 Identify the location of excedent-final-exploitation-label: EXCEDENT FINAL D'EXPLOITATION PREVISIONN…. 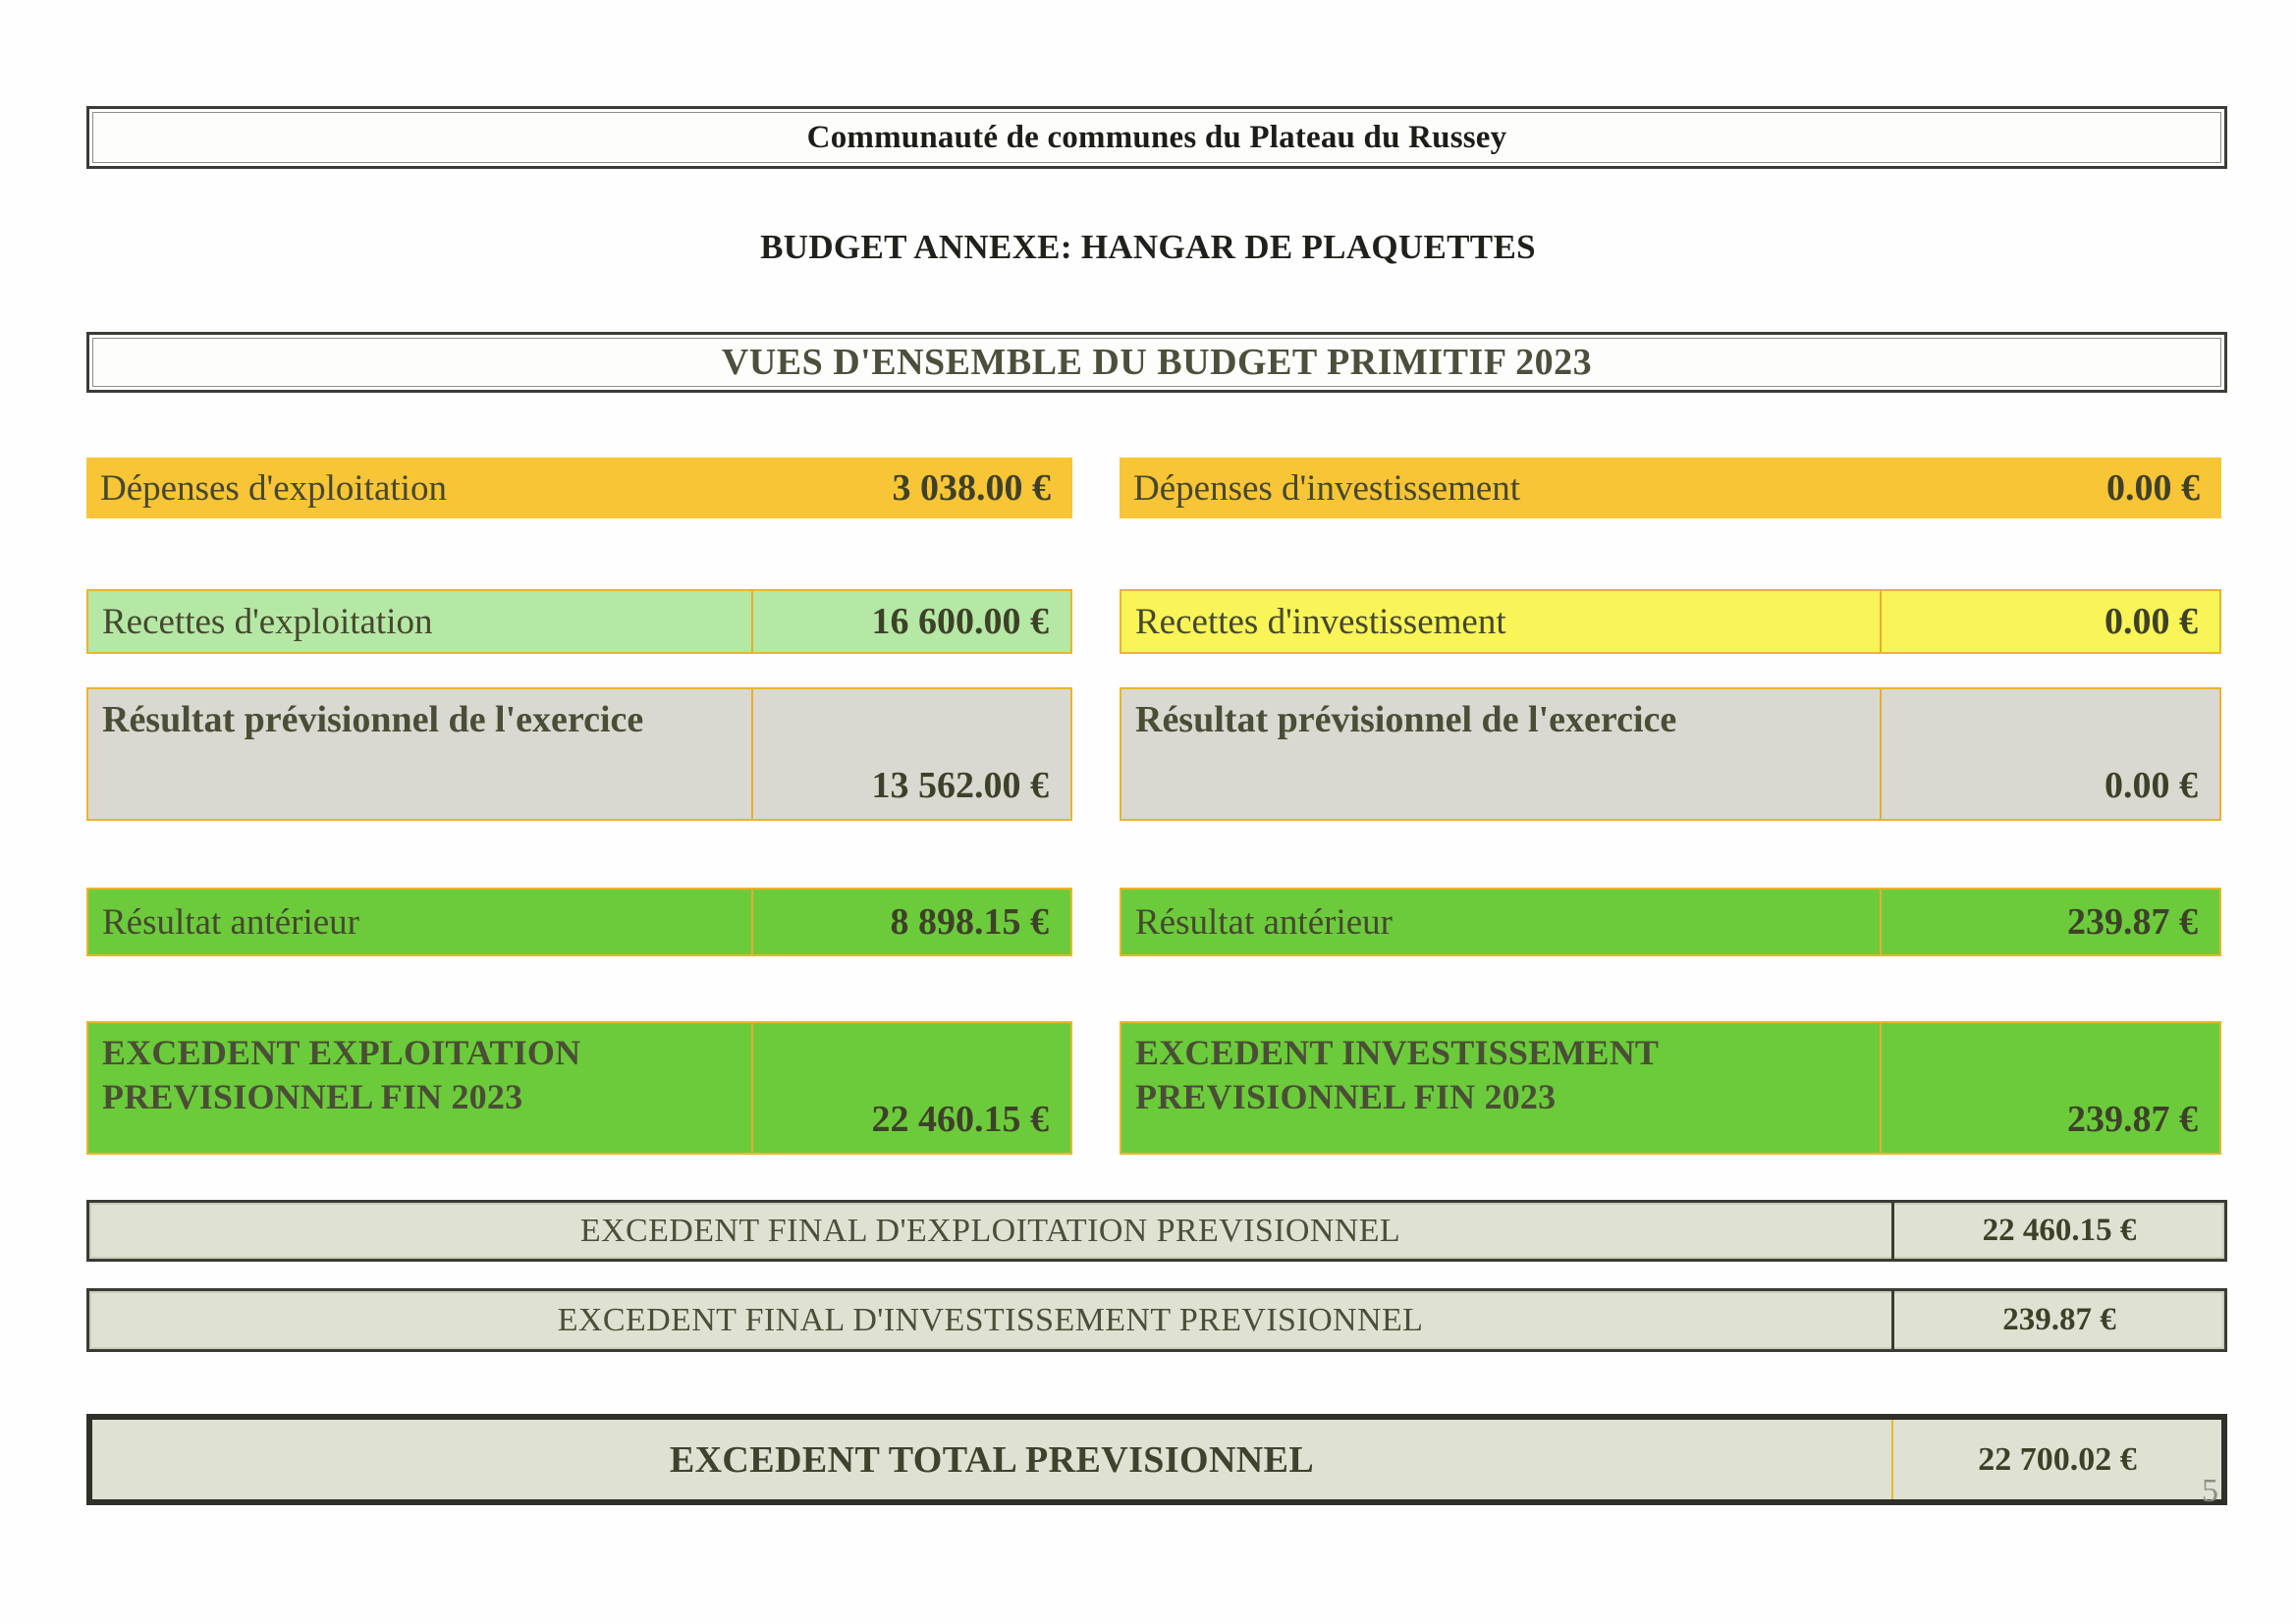
(990, 1230).